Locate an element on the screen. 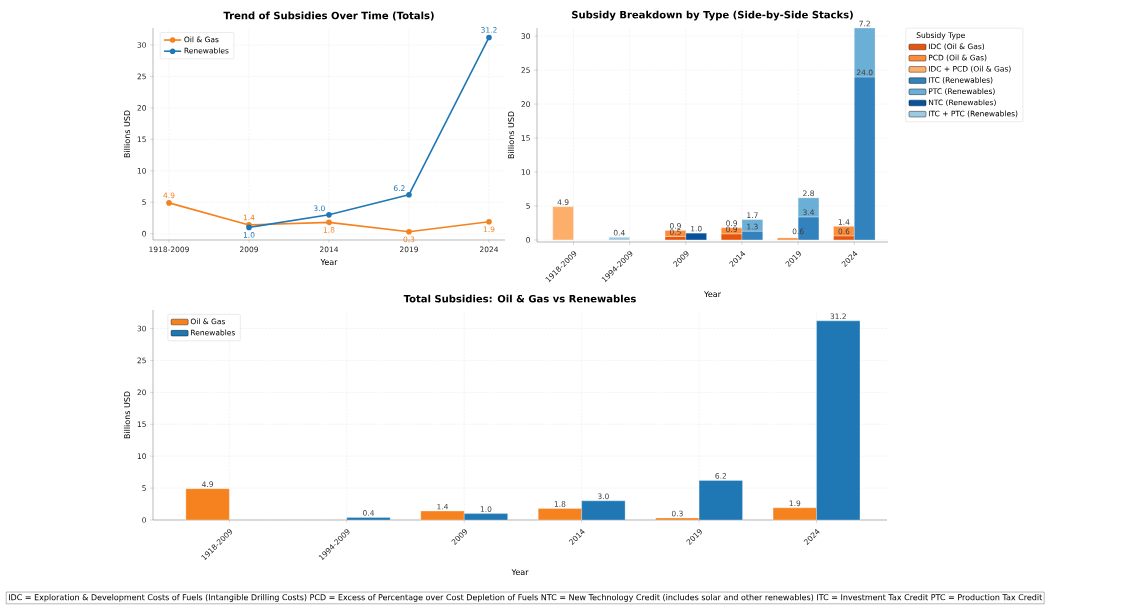 The width and height of the screenshot is (1136, 606). chart-title: Subsidy Breakdown by Type (Side-by-Side Stacks) is located at coordinates (712, 15).